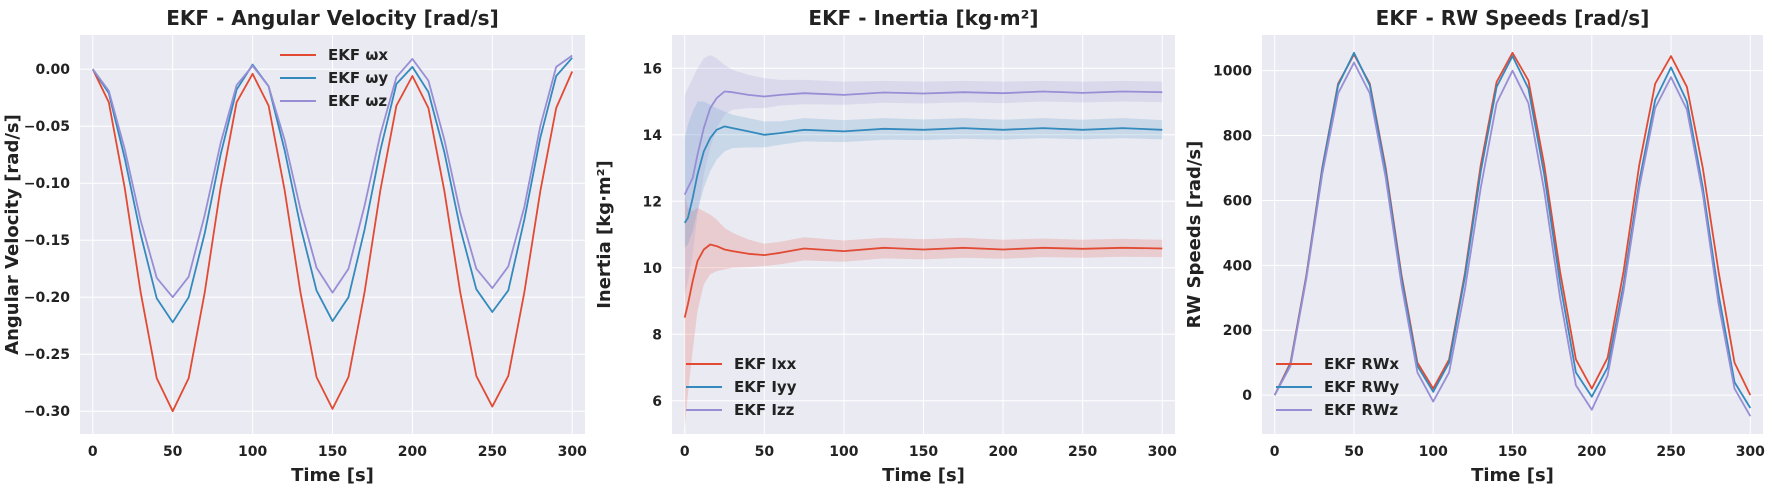  Describe the element at coordinates (923, 18) in the screenshot. I see `chart-title: EKF - Inertia [kg·m²]` at that location.